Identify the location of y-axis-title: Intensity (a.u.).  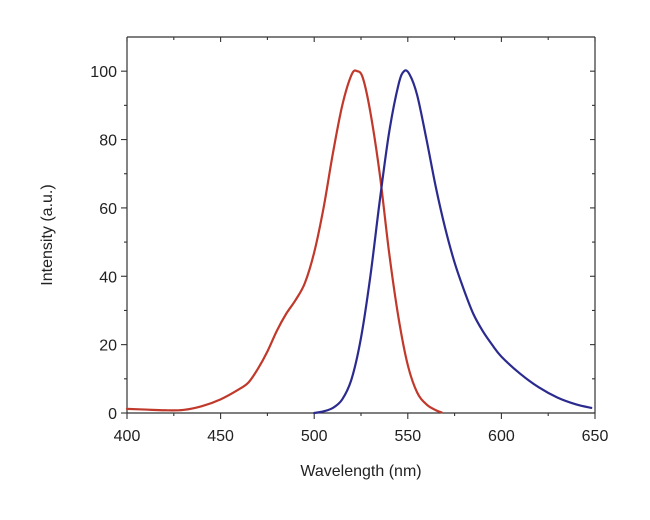
(47, 234).